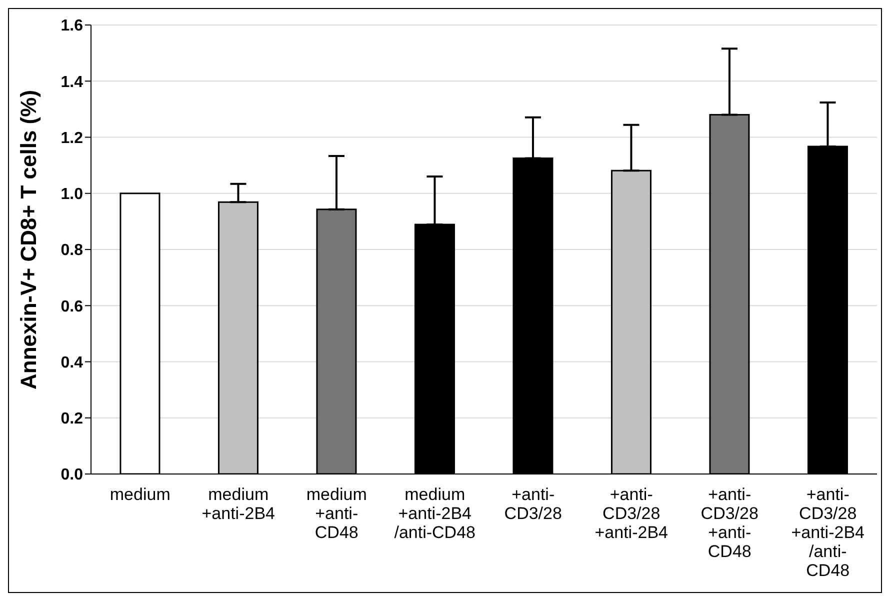  I want to click on y-tick-label: 0.2, so click(72, 419).